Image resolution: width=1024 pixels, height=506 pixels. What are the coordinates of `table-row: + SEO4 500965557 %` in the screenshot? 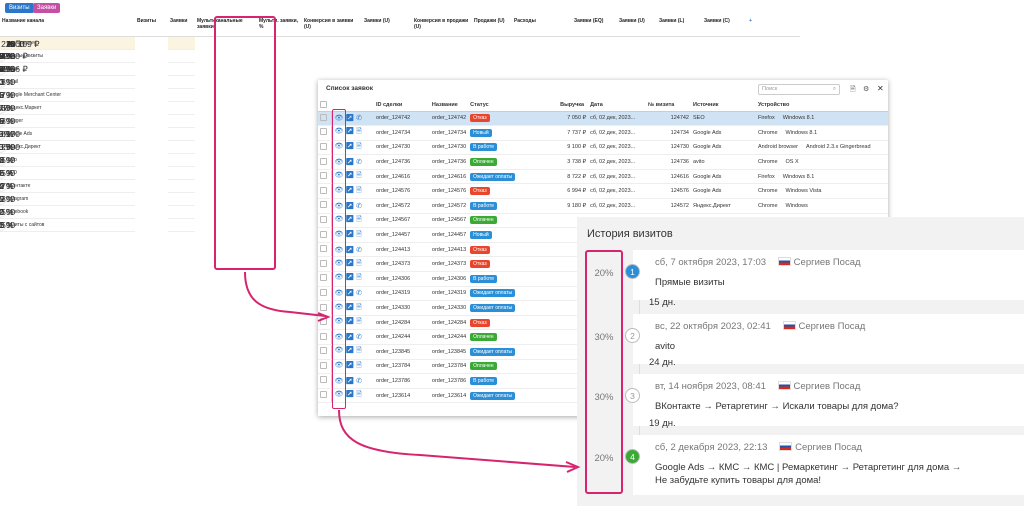 It's located at (400, 173).